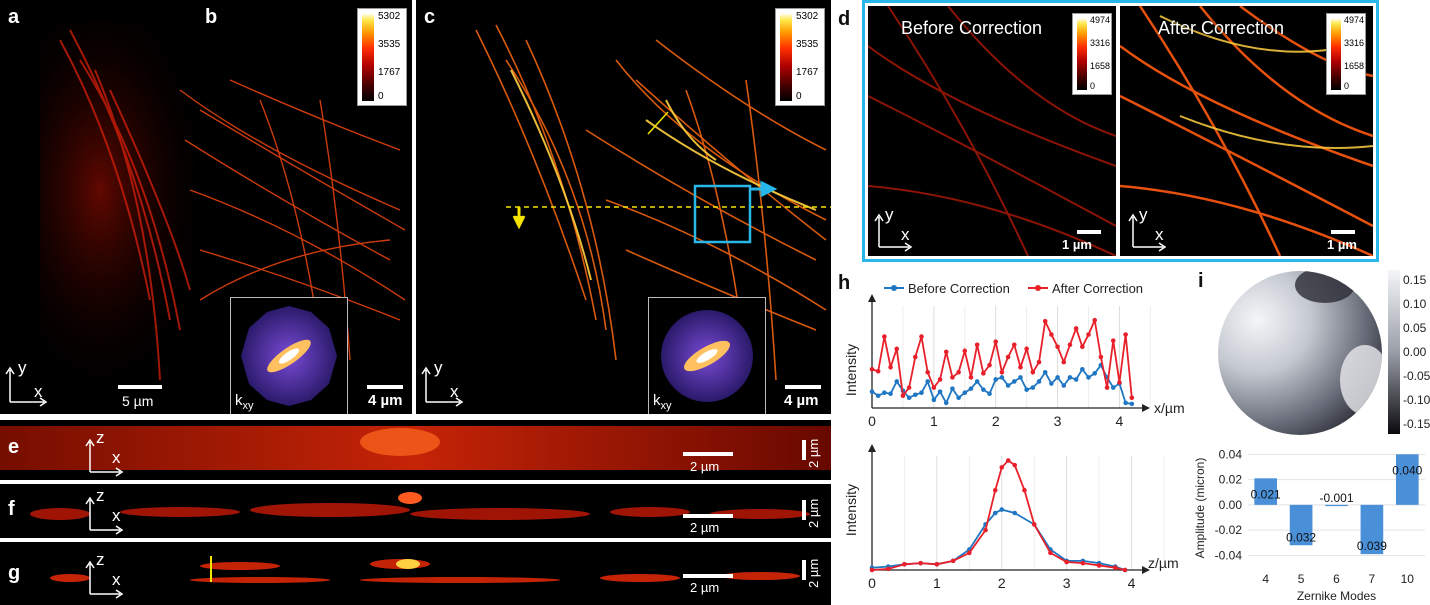 The image size is (1430, 605). What do you see at coordinates (1372, 546) in the screenshot?
I see `bar-value-label: 0.039` at bounding box center [1372, 546].